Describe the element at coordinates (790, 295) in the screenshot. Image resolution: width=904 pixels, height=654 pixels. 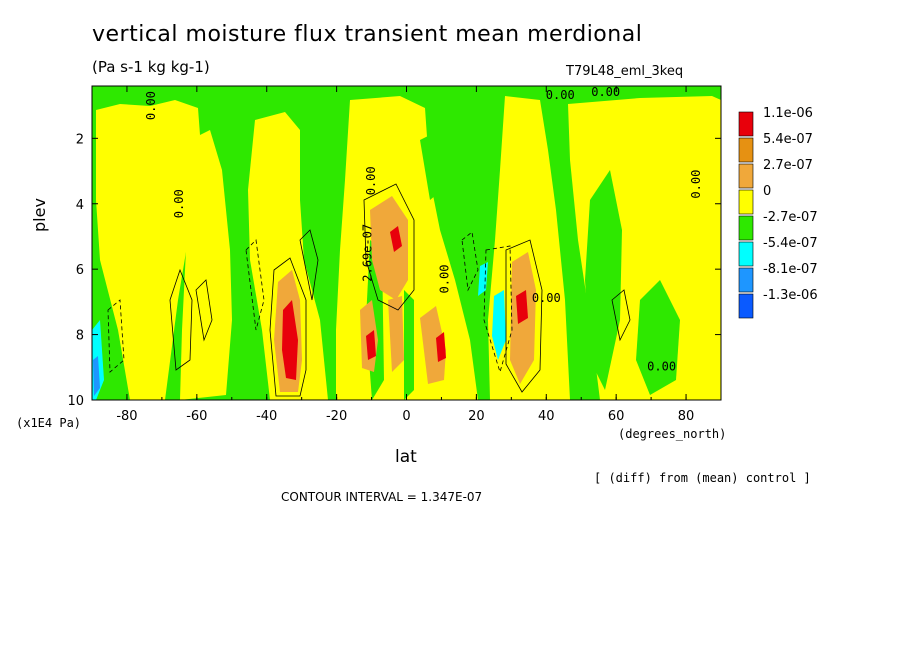
I see `legend-label: -1.3e-06` at that location.